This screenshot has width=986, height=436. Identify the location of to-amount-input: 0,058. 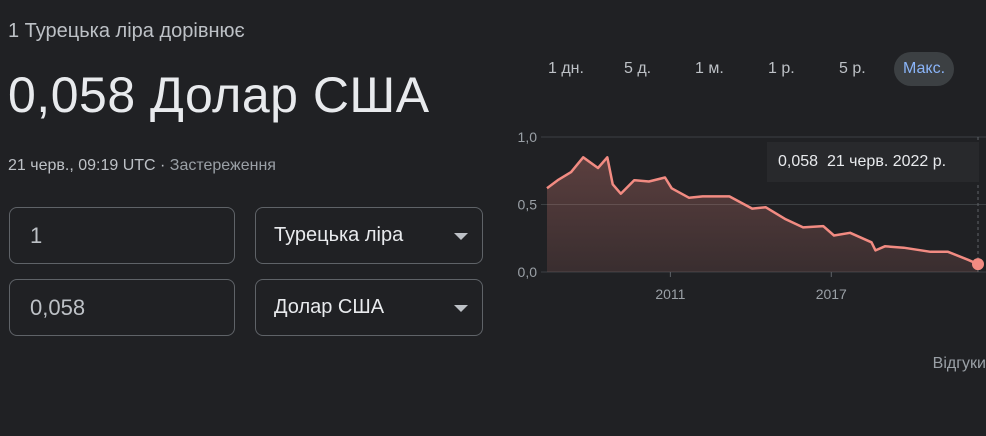
(122, 307).